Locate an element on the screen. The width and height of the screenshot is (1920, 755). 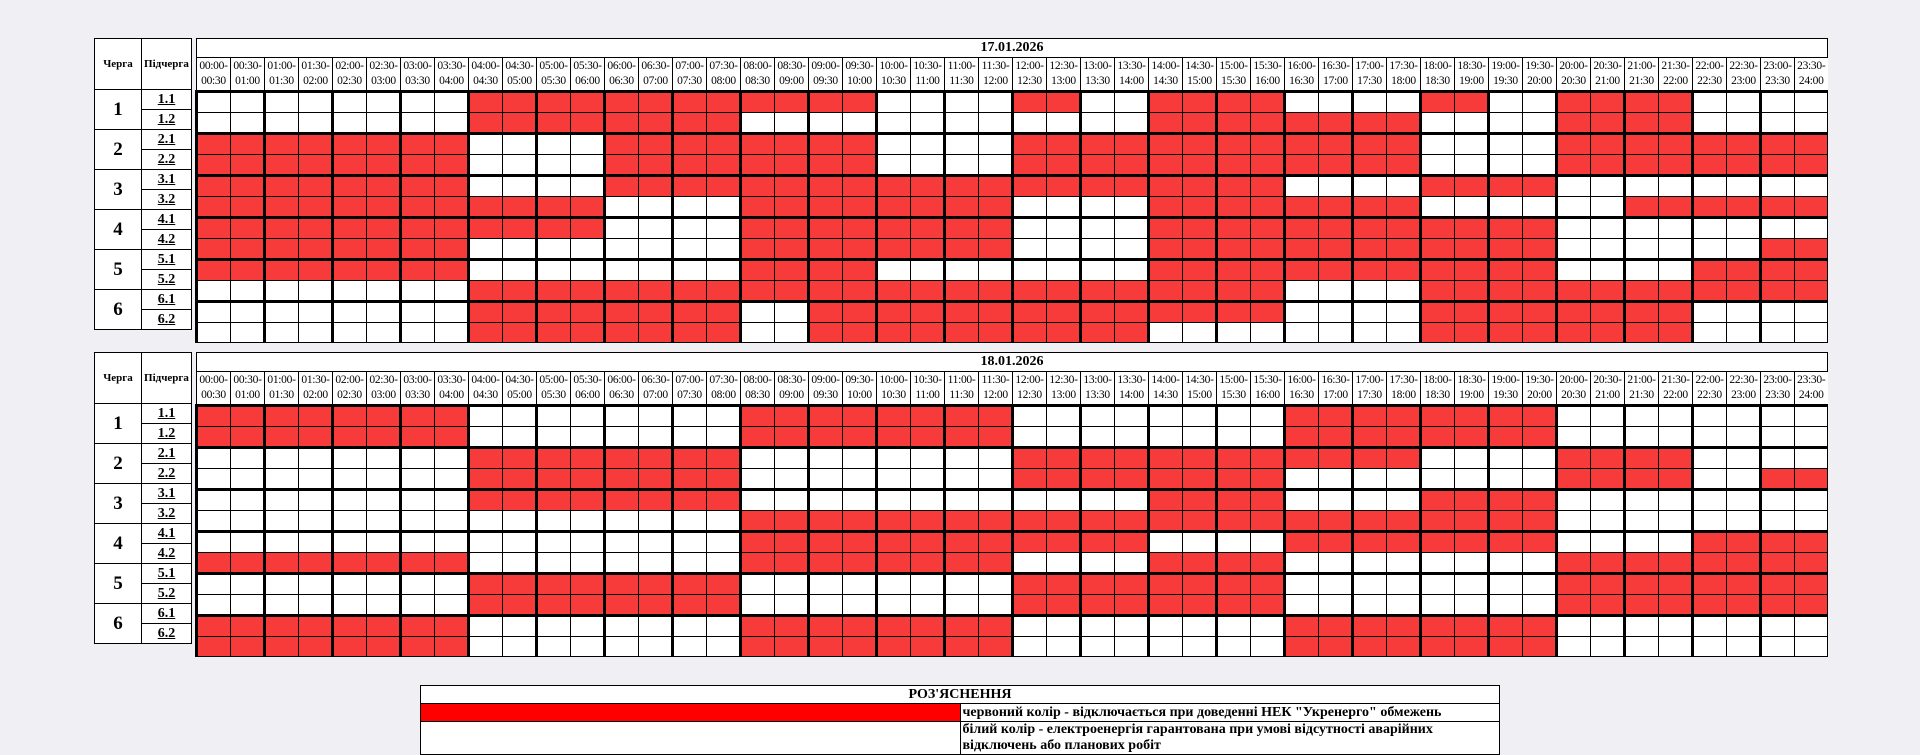
time-slot-start: 05:30- is located at coordinates (587, 66).